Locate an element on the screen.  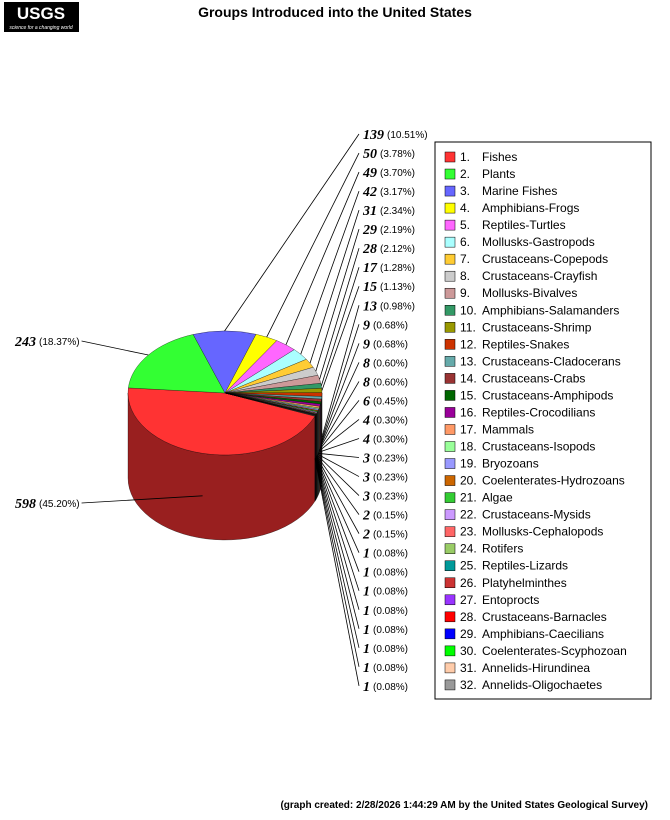
data-label: 29 is located at coordinates (369, 230).